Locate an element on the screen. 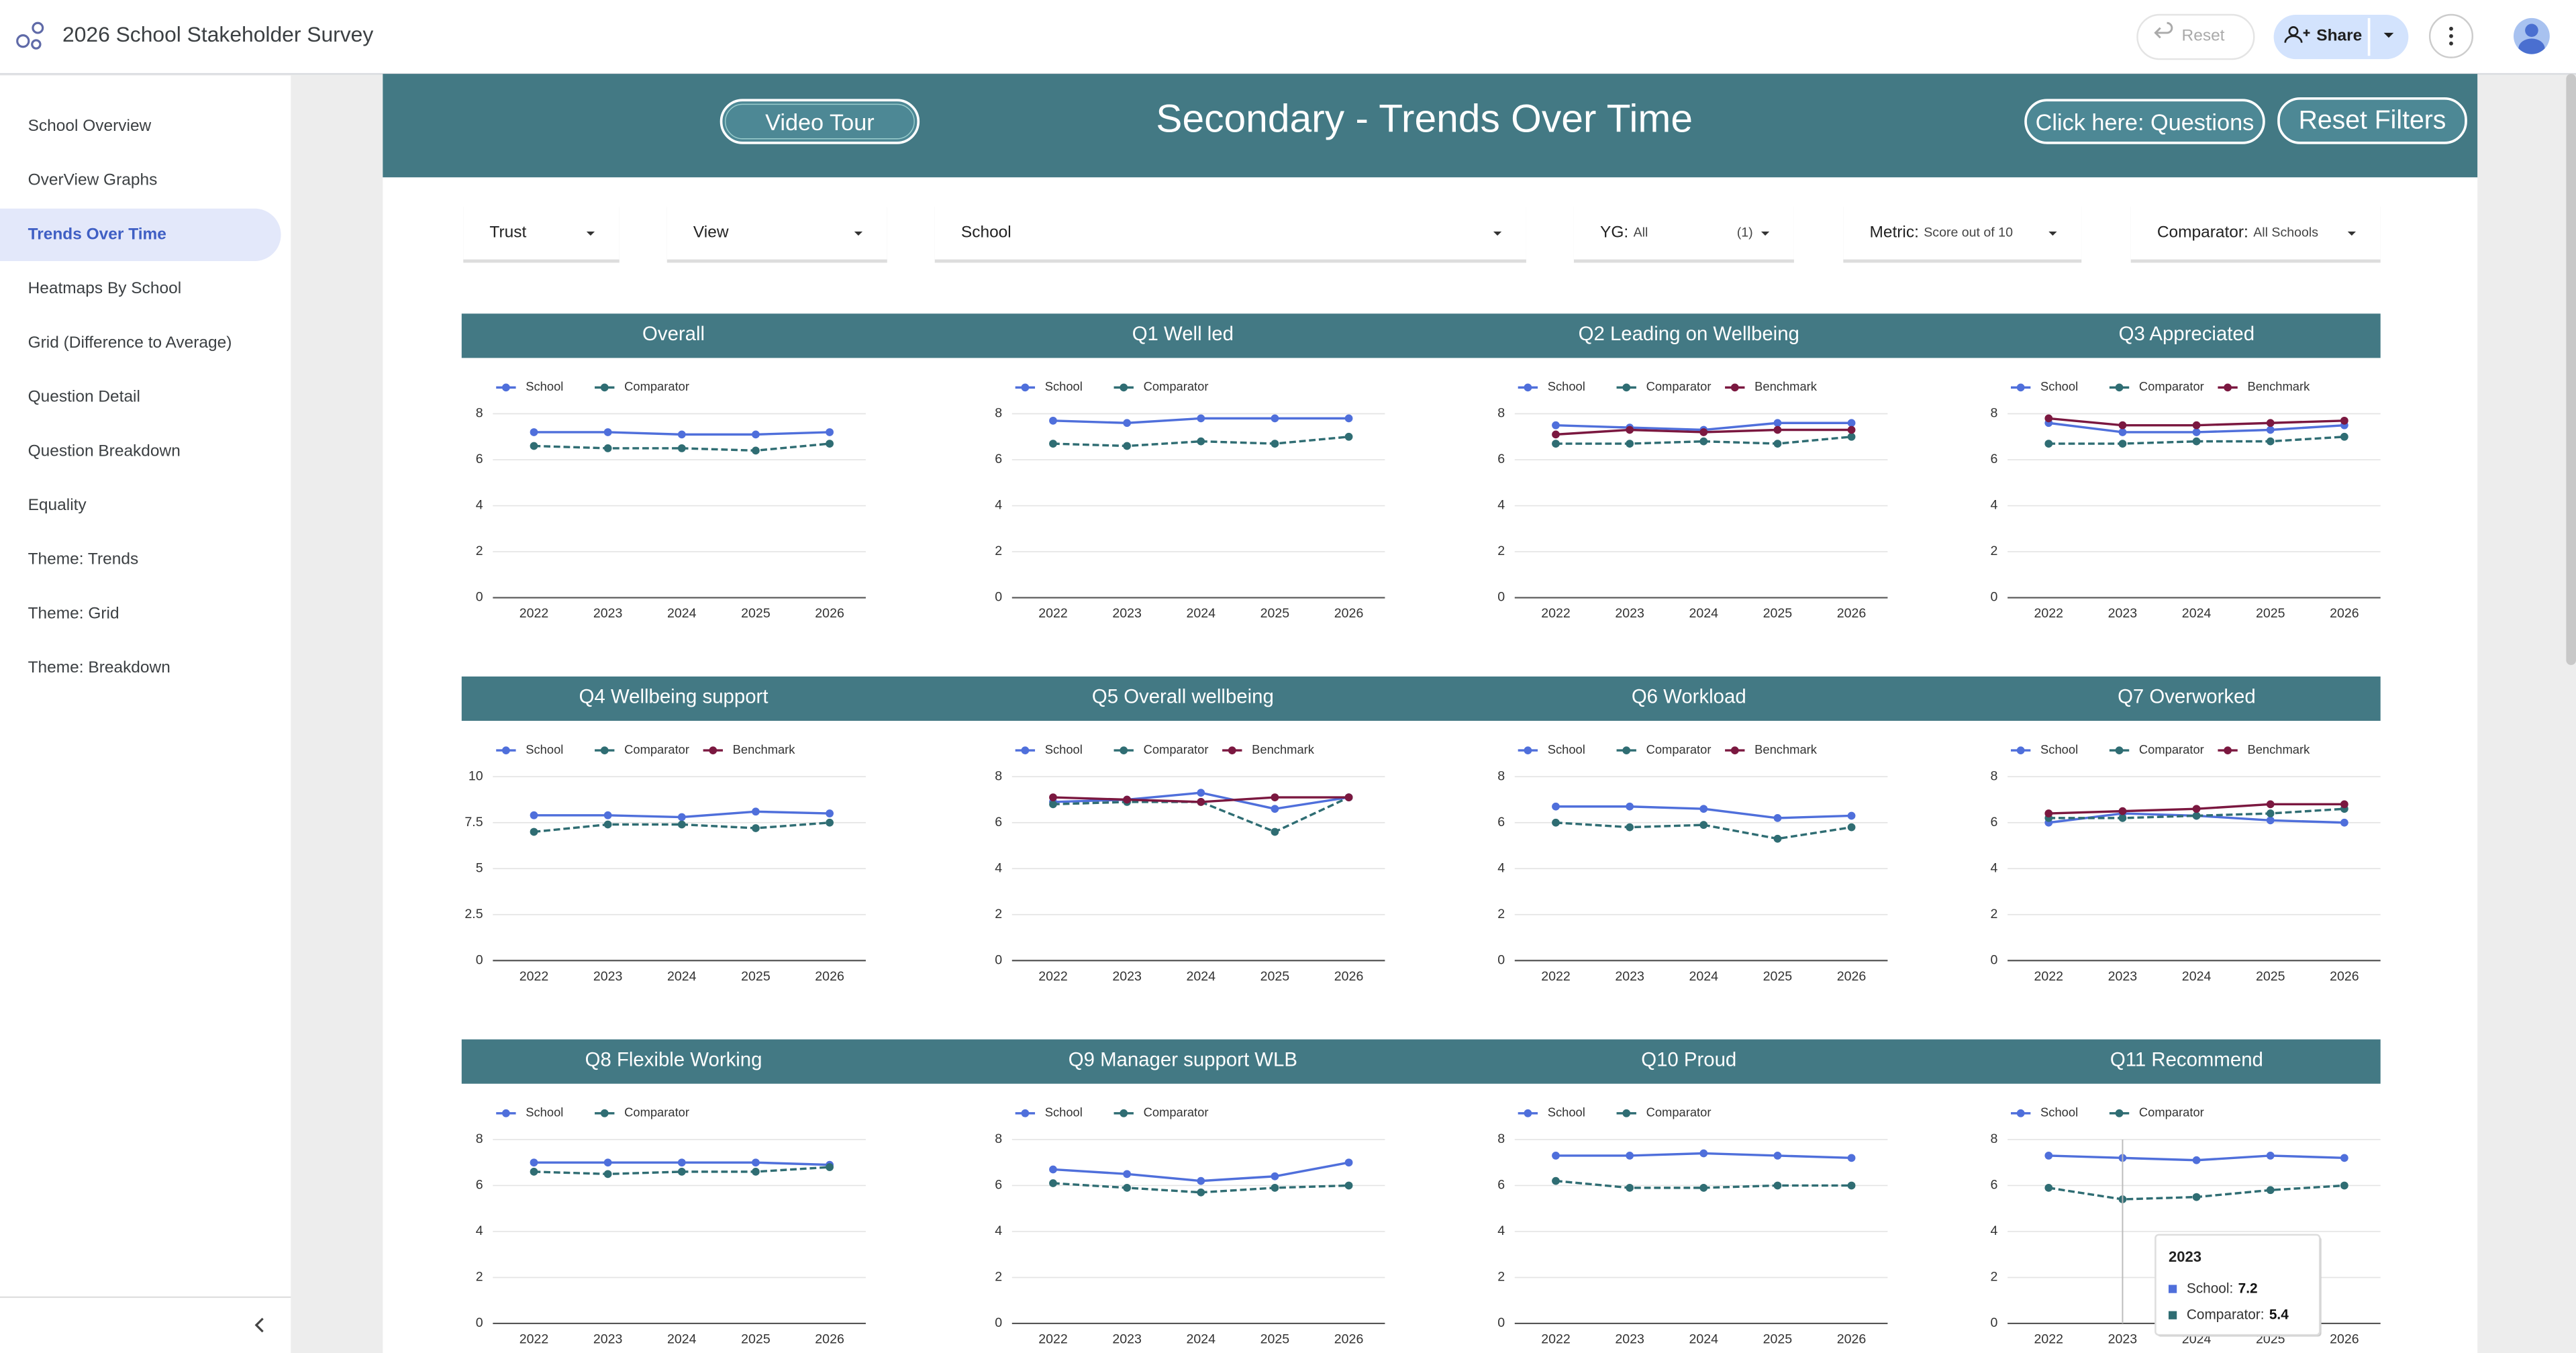  nav-item: Trends Over Time is located at coordinates (140, 235).